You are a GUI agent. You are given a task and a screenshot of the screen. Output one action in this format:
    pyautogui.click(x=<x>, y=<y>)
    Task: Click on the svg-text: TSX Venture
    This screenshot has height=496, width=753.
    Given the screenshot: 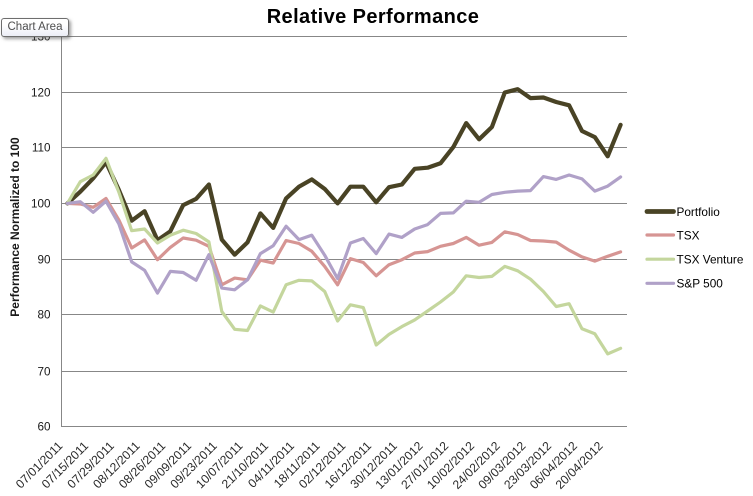 What is the action you would take?
    pyautogui.click(x=710, y=260)
    